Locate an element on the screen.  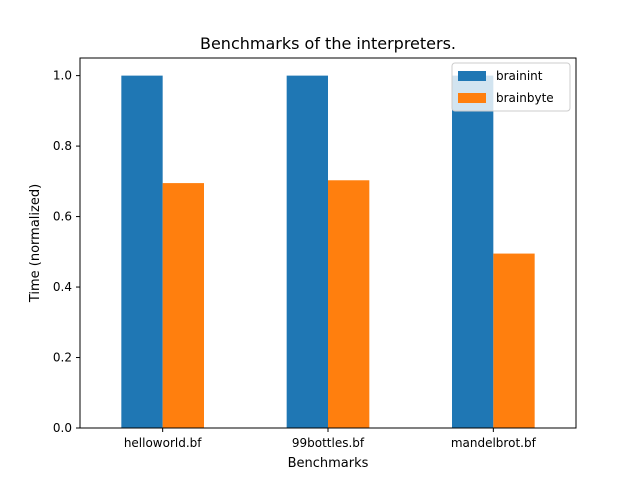
x-tick-label: mandelbrot.bf is located at coordinates (494, 443).